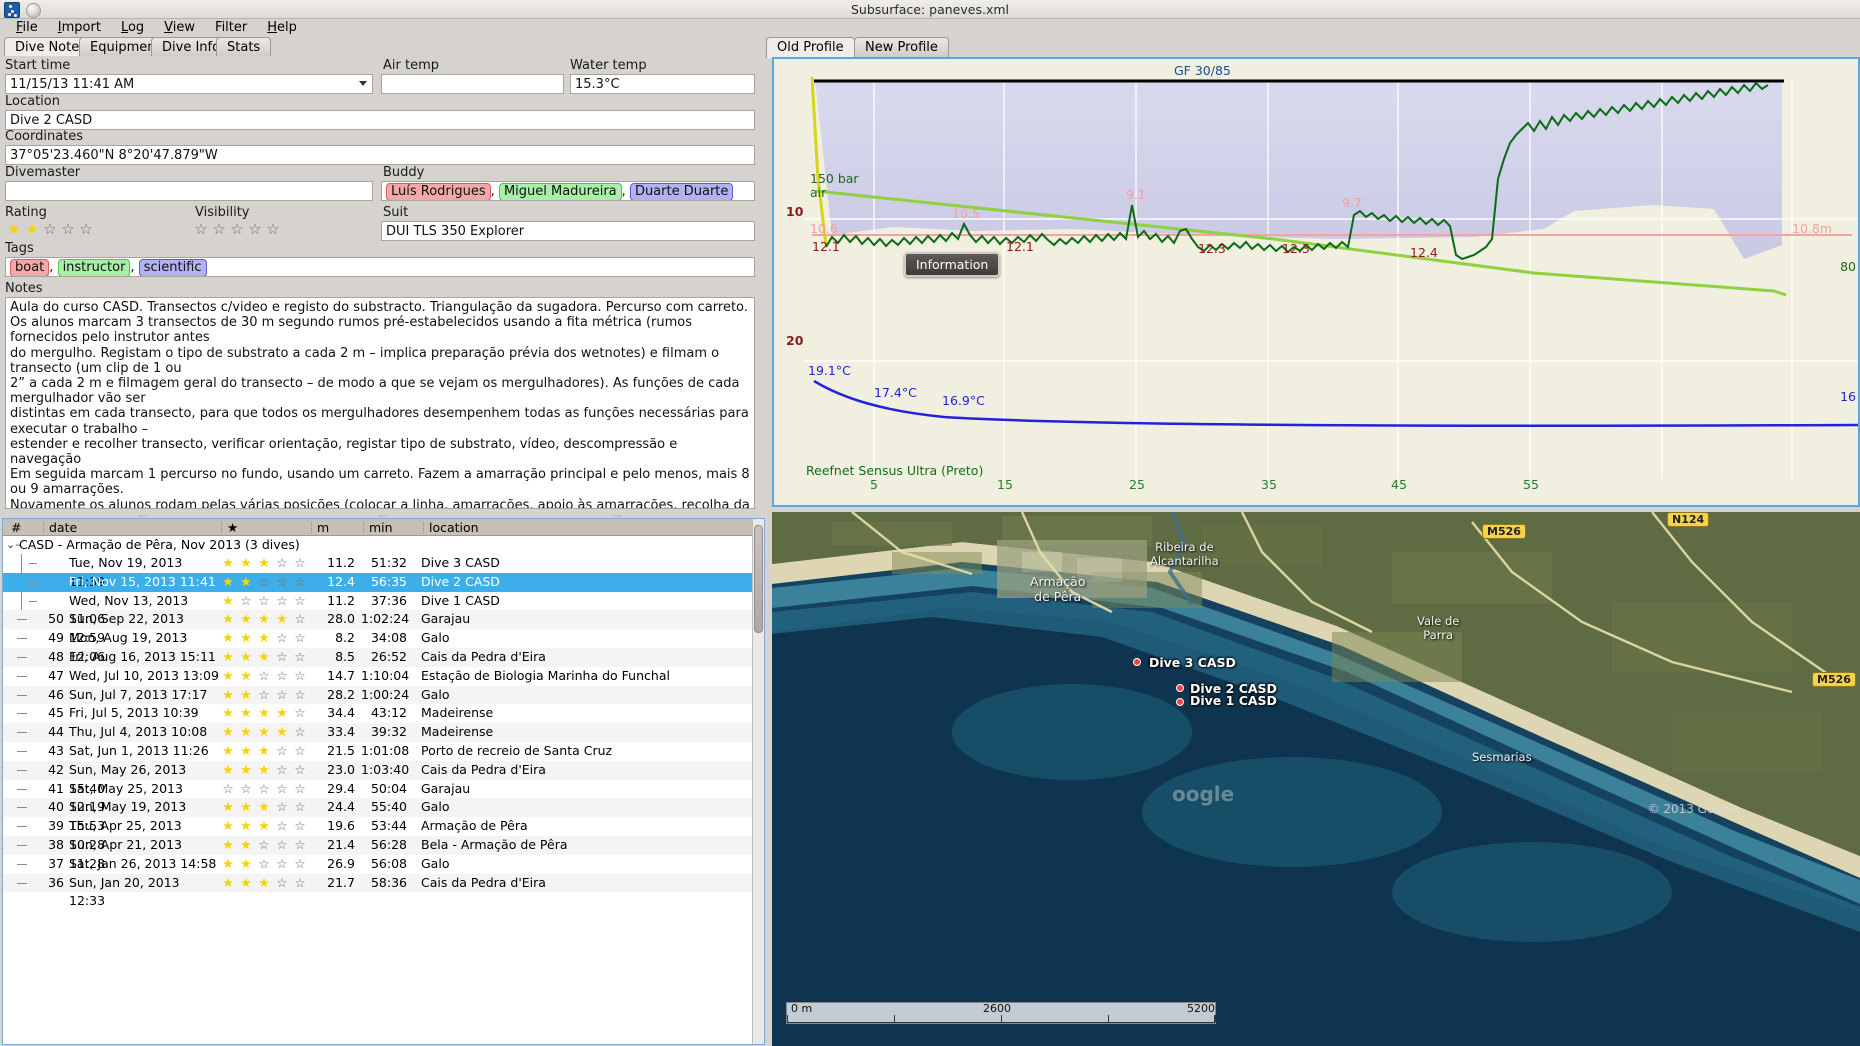 The width and height of the screenshot is (1860, 1046). What do you see at coordinates (30, 267) in the screenshot?
I see `tag-chip: boat` at bounding box center [30, 267].